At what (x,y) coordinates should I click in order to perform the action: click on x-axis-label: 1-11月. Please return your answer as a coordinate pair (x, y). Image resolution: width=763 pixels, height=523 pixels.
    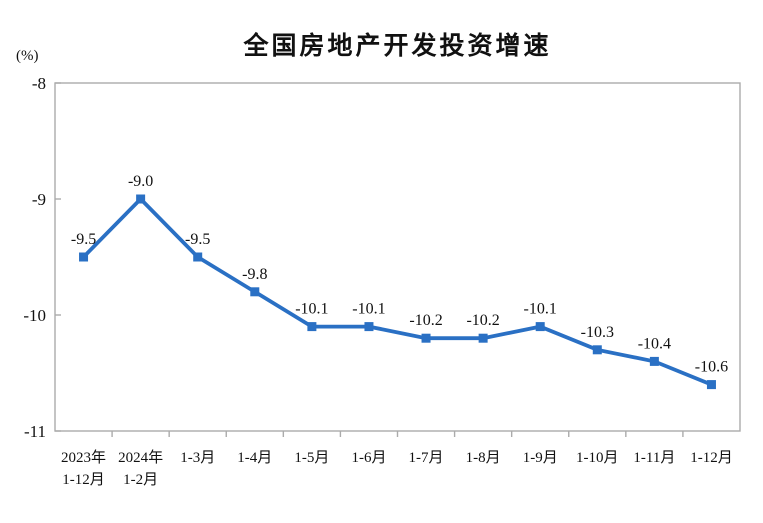
    Looking at the image, I should click on (654, 458).